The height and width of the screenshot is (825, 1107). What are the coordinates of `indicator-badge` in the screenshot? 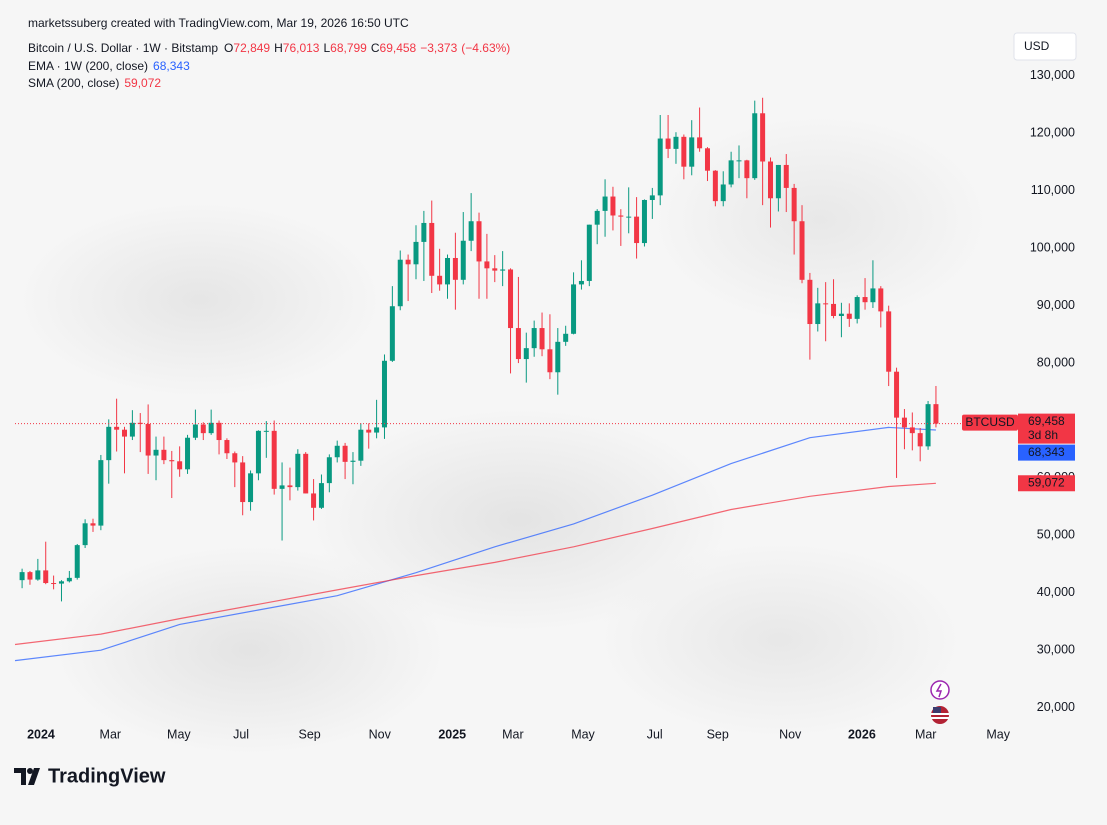 It's located at (1046, 452).